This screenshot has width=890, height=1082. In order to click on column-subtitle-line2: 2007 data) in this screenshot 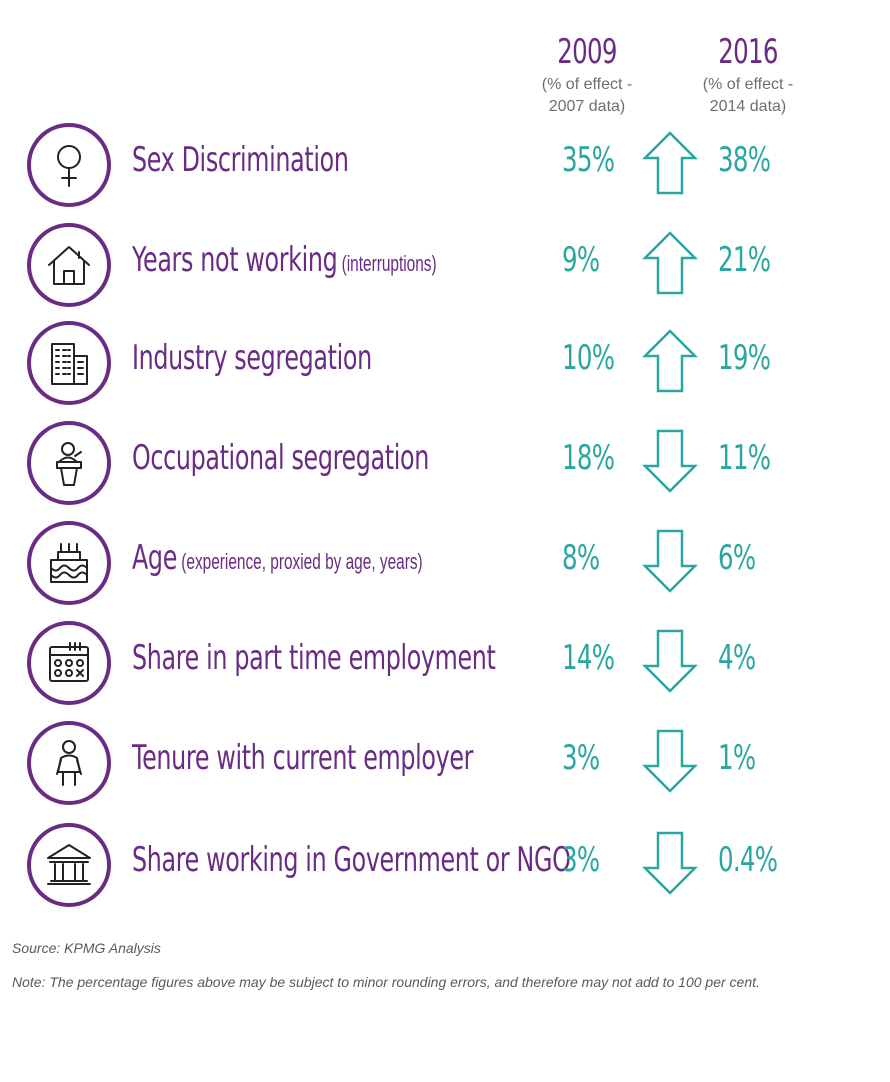, I will do `click(587, 106)`.